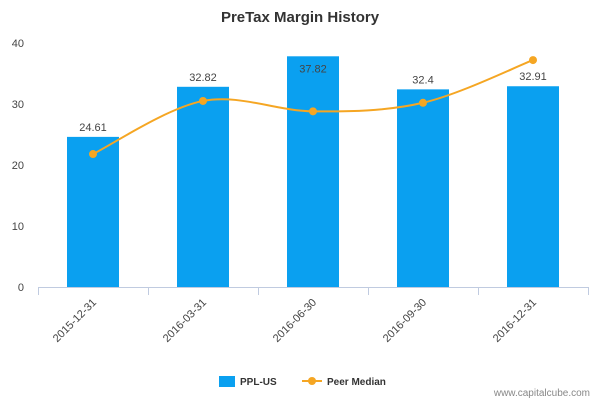 The height and width of the screenshot is (400, 600). What do you see at coordinates (75, 321) in the screenshot?
I see `x-tick-label: 2015-12-31` at bounding box center [75, 321].